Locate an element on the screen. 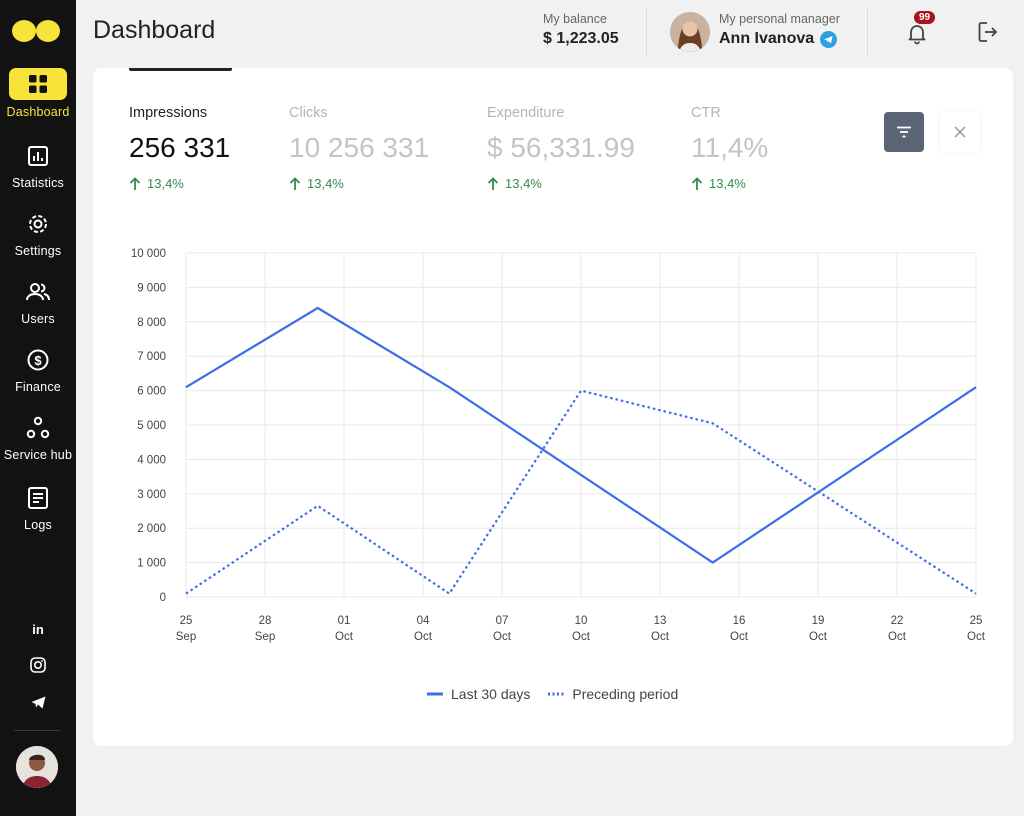 The height and width of the screenshot is (816, 1024). bell-icon is located at coordinates (917, 33).